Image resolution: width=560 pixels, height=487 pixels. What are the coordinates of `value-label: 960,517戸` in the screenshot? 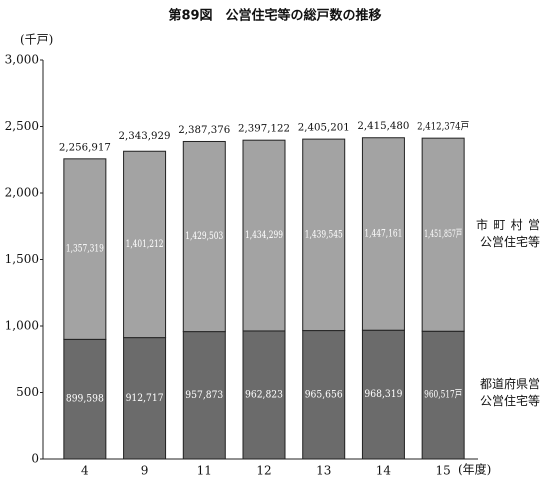 It's located at (443, 395).